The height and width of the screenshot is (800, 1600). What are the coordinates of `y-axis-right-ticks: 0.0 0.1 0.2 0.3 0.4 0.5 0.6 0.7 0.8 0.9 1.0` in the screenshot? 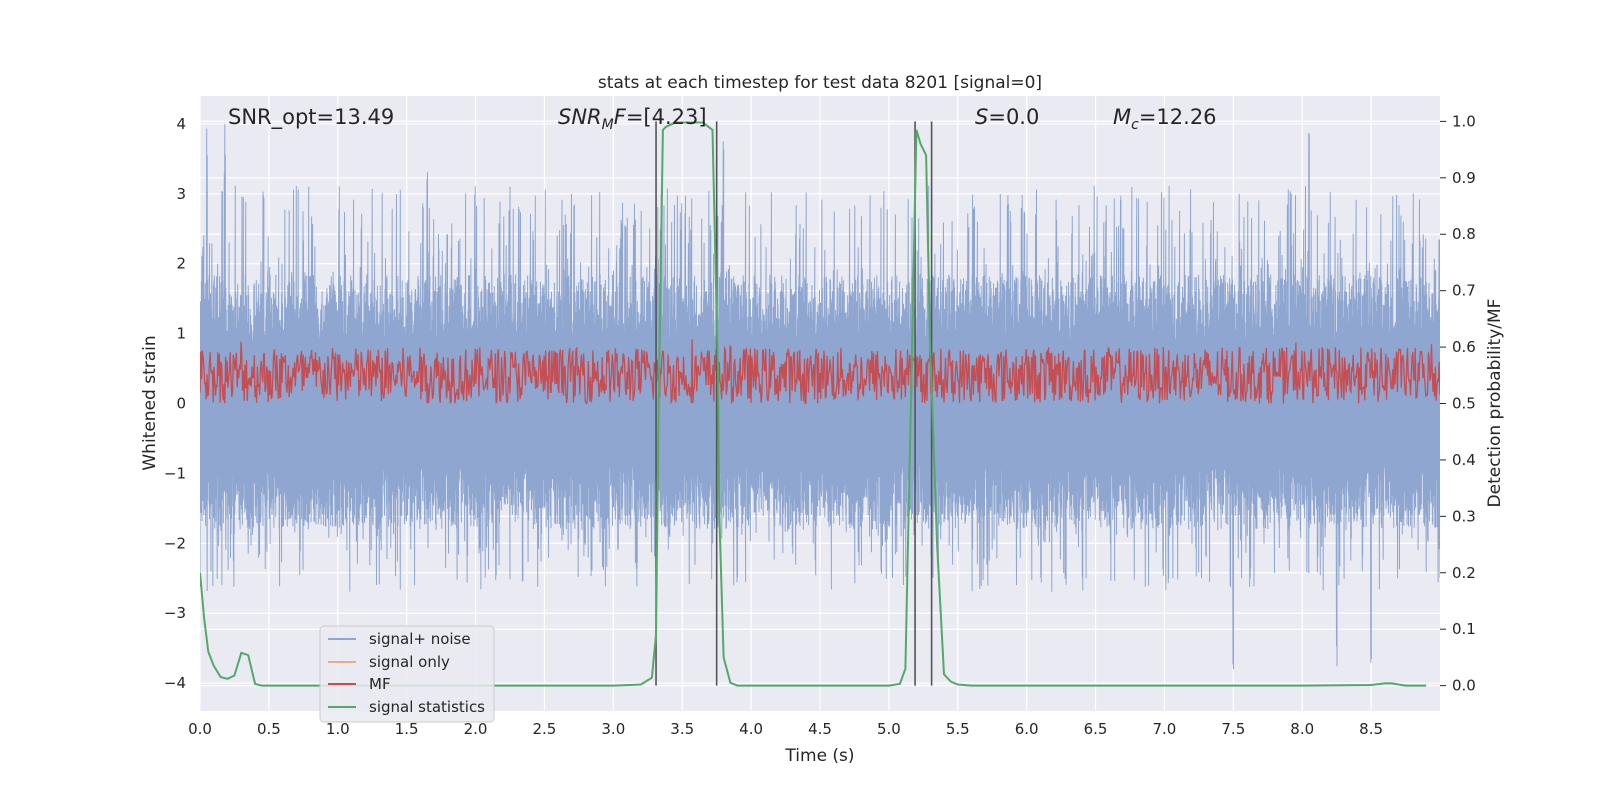 It's located at (1458, 403).